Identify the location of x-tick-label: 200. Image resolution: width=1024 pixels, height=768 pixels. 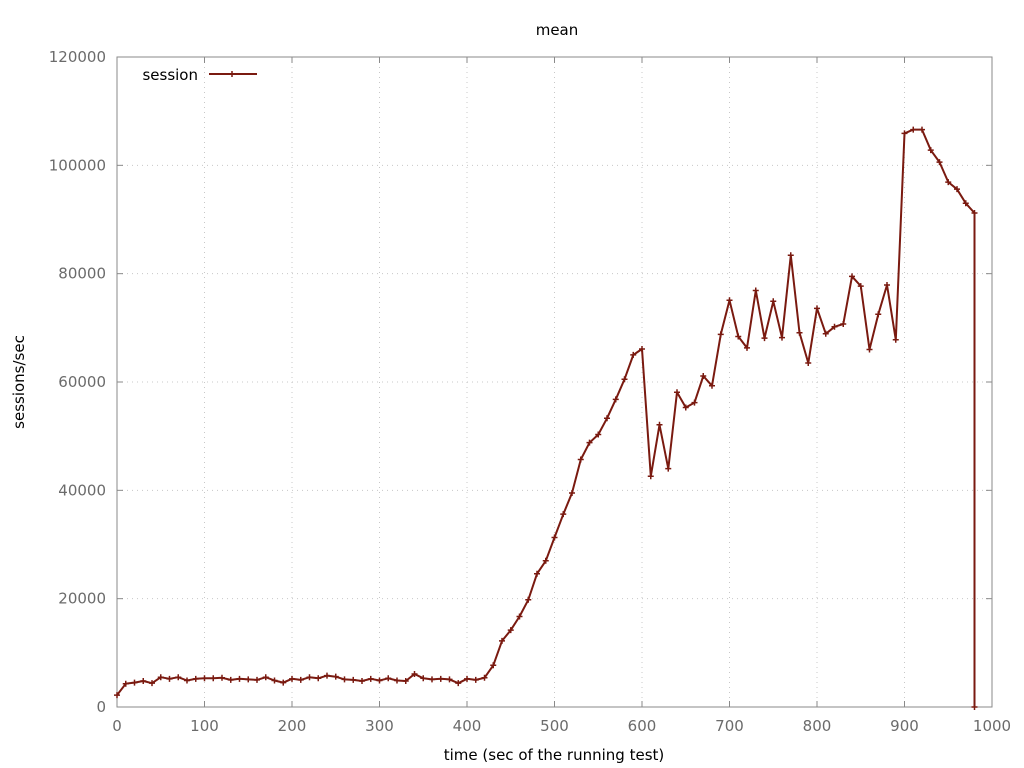
(292, 726).